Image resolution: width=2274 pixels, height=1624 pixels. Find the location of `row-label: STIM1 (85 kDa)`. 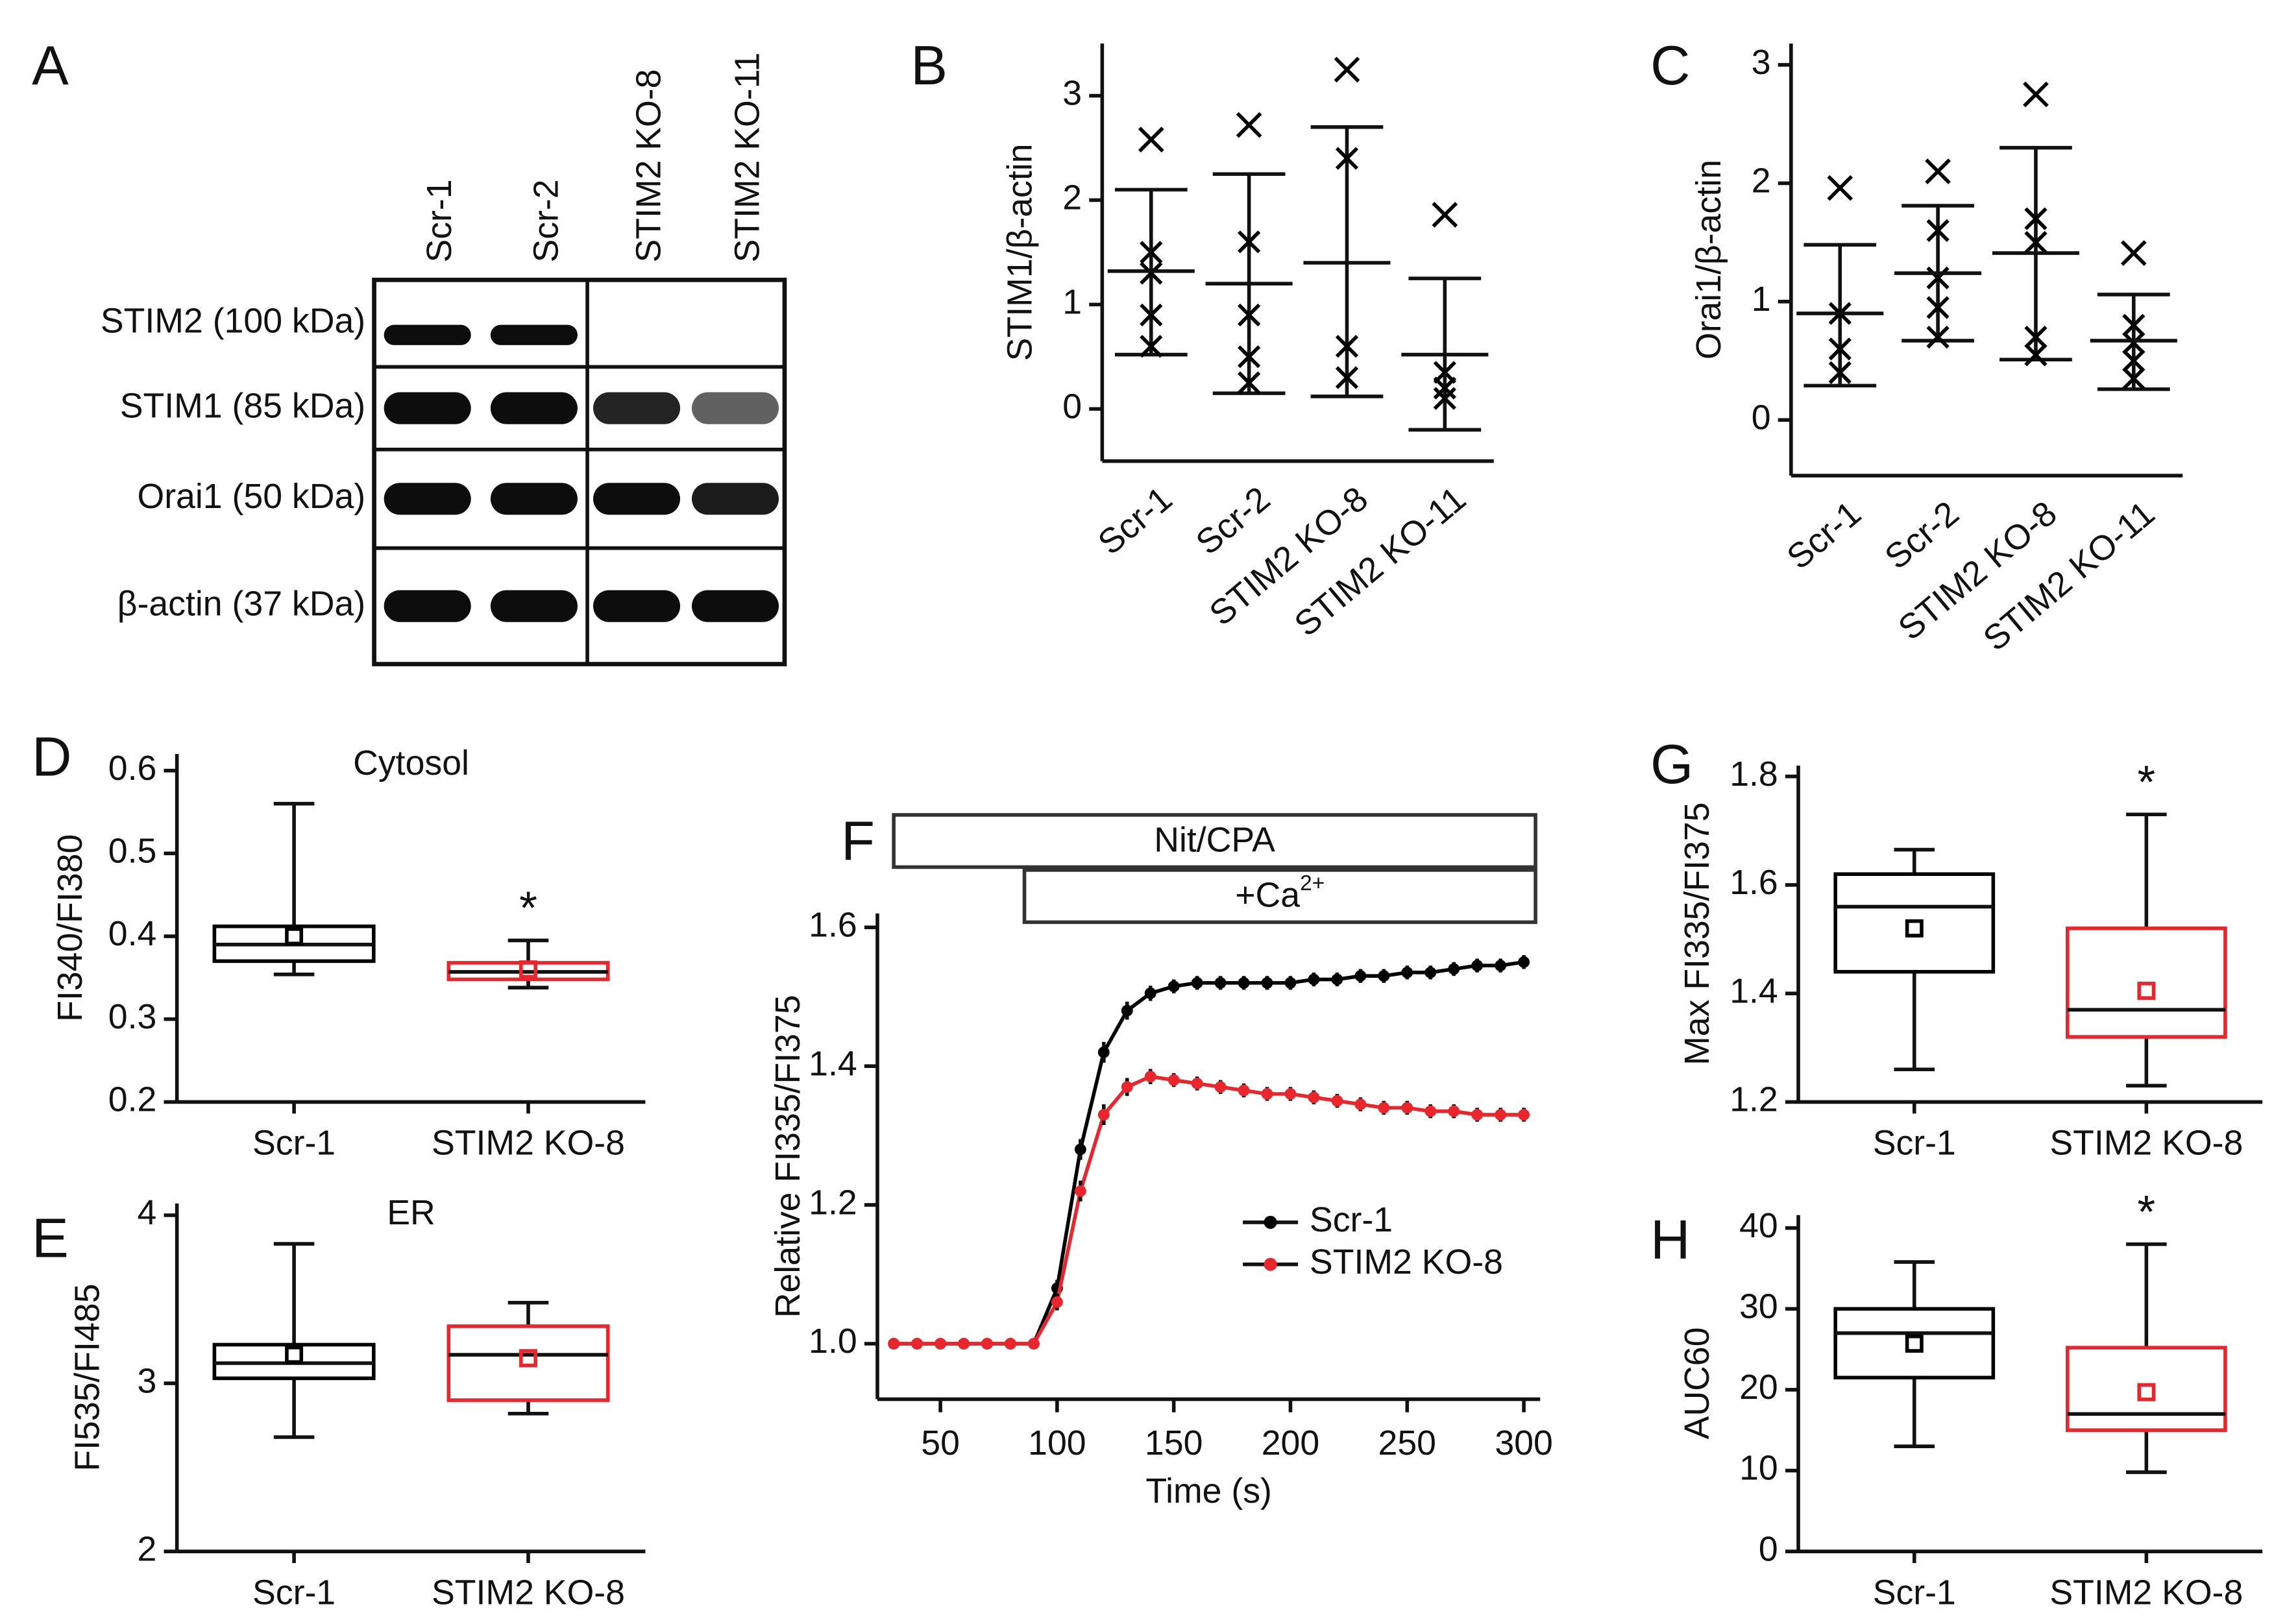

row-label: STIM1 (85 kDa) is located at coordinates (242, 405).